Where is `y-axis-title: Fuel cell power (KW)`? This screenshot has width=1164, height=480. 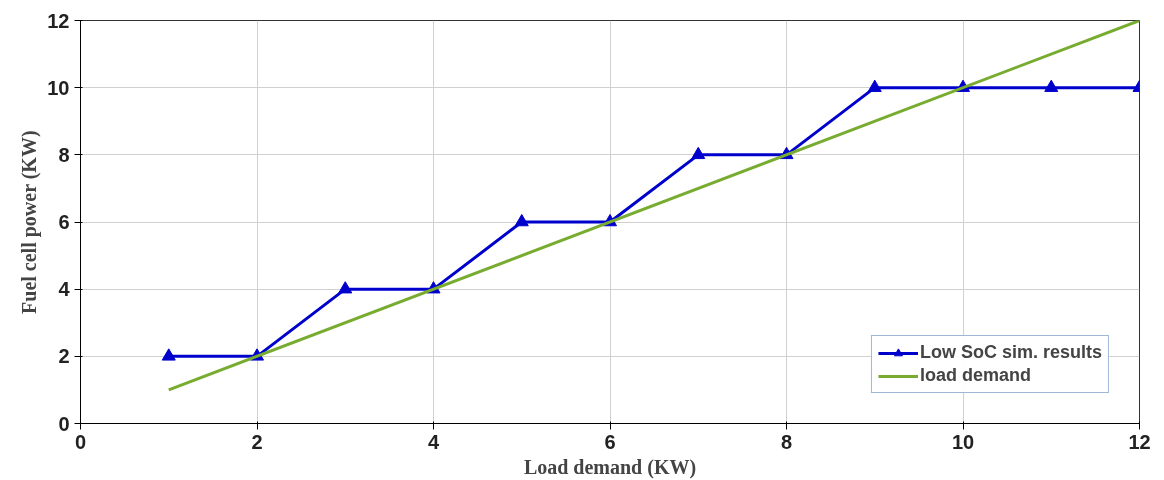
y-axis-title: Fuel cell power (KW) is located at coordinates (30, 222).